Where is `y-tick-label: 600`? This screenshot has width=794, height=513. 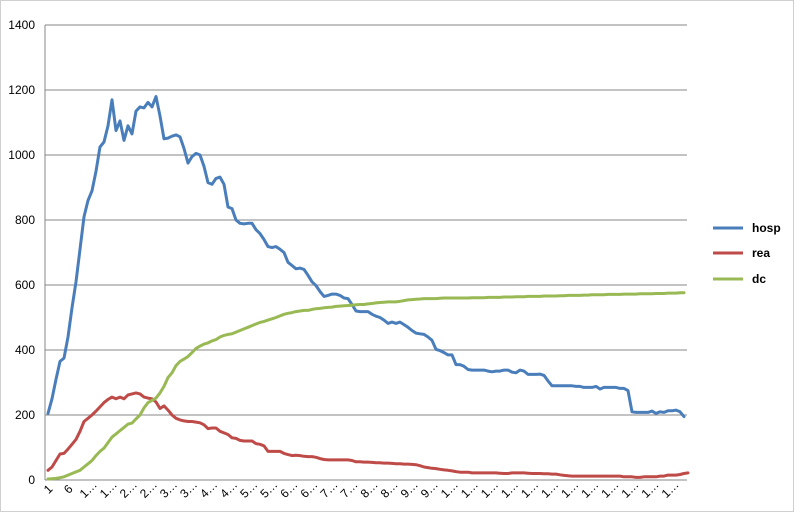
y-tick-label: 600 is located at coordinates (25, 285).